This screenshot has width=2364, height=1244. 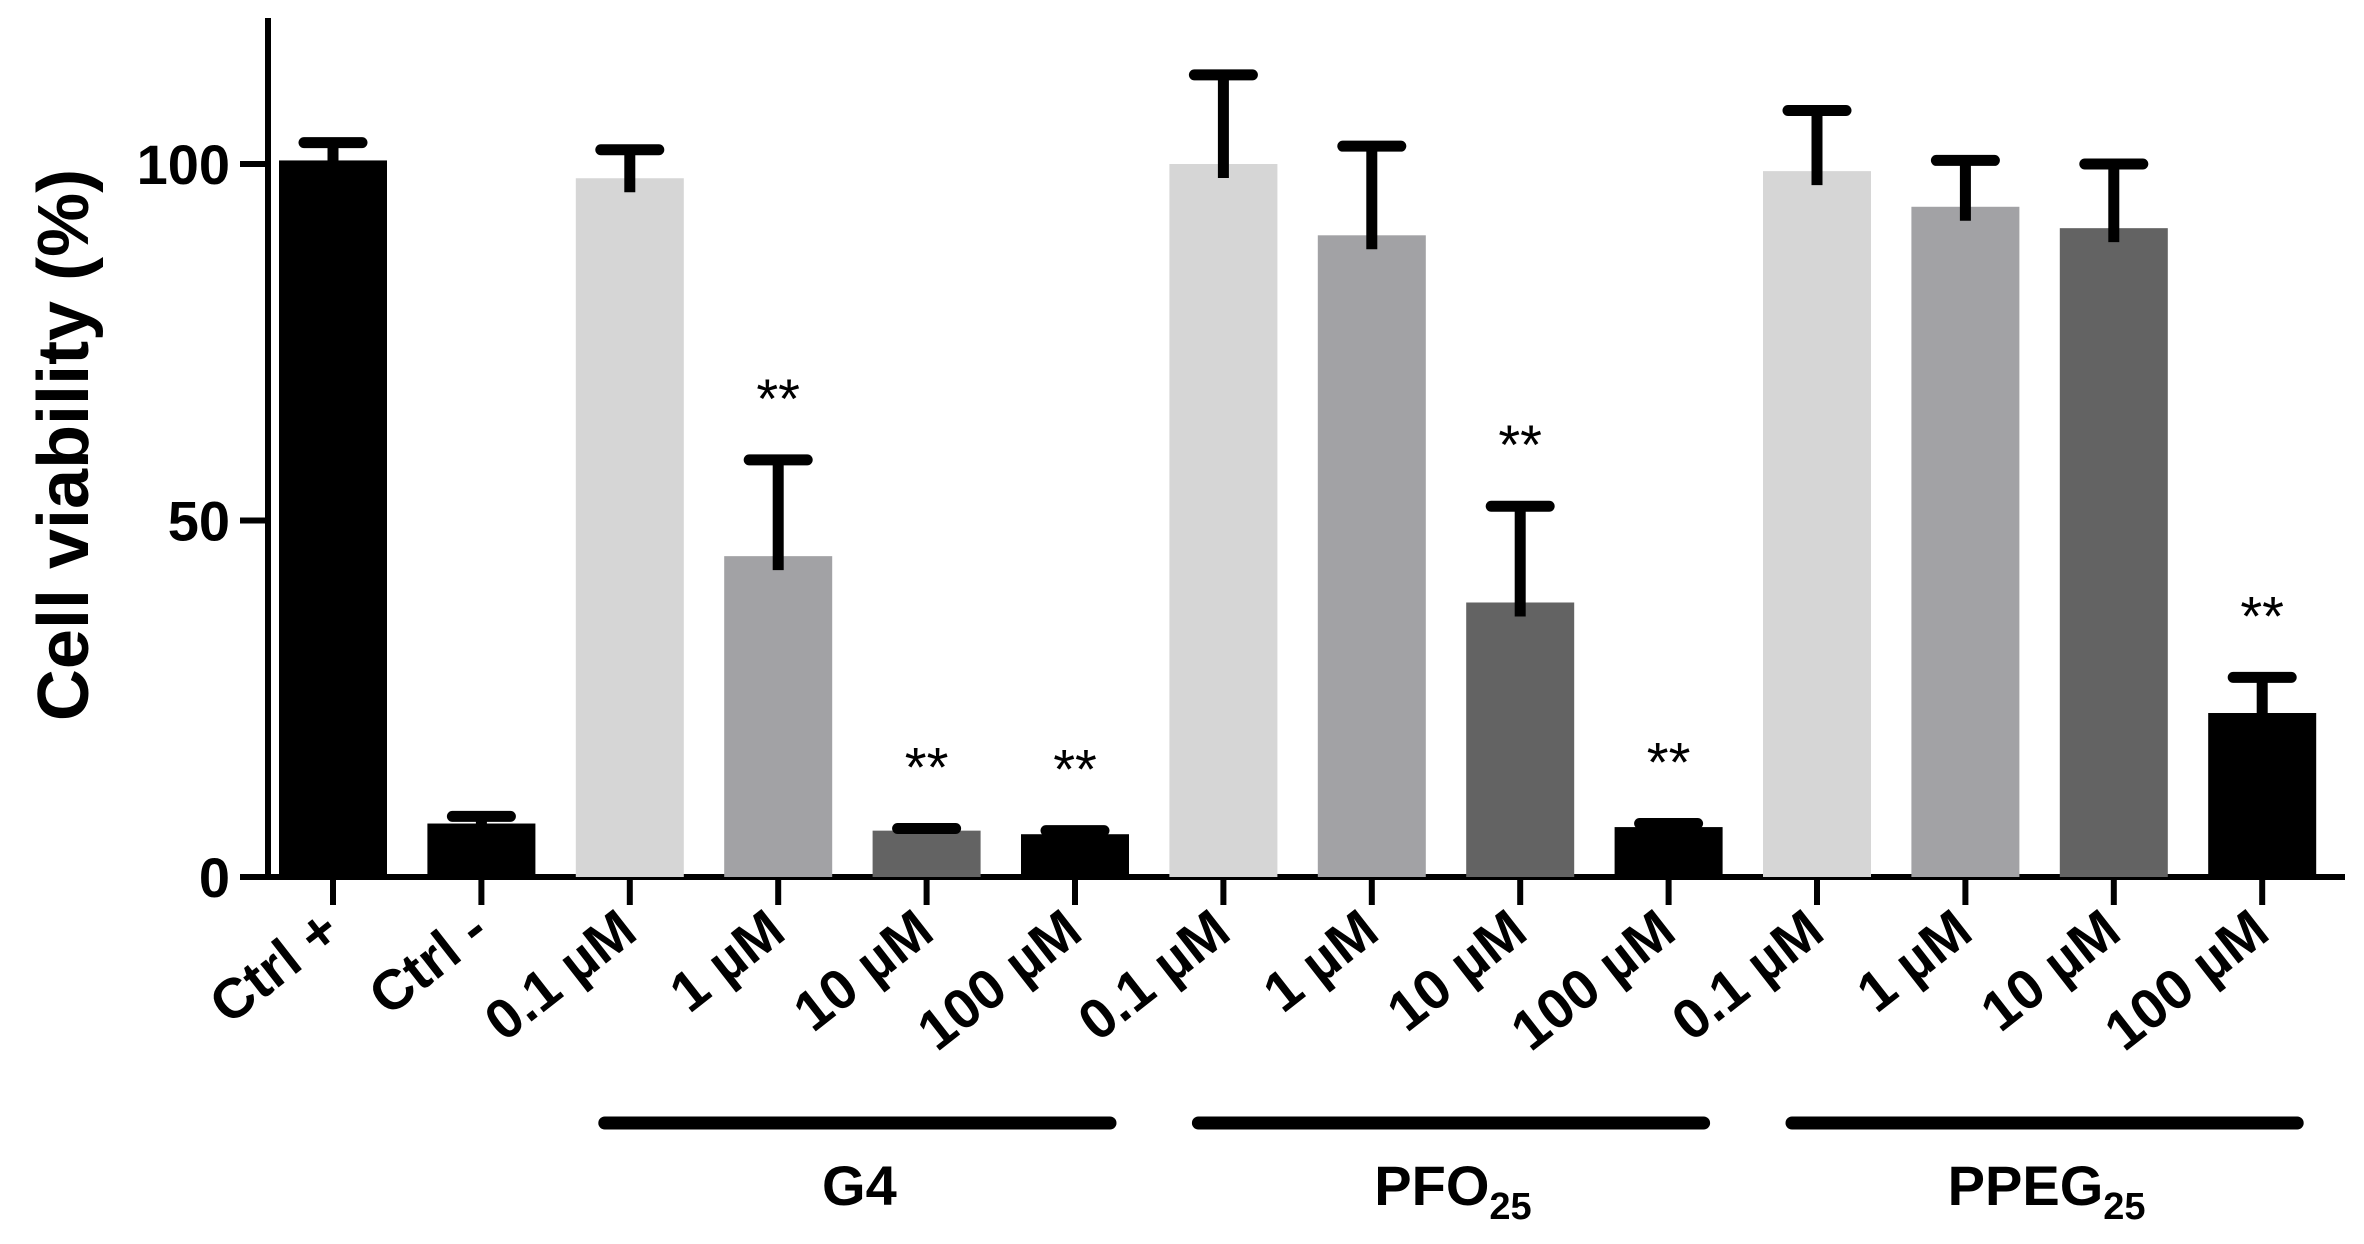 What do you see at coordinates (1452, 1191) in the screenshot?
I see `group-label: PFO25` at bounding box center [1452, 1191].